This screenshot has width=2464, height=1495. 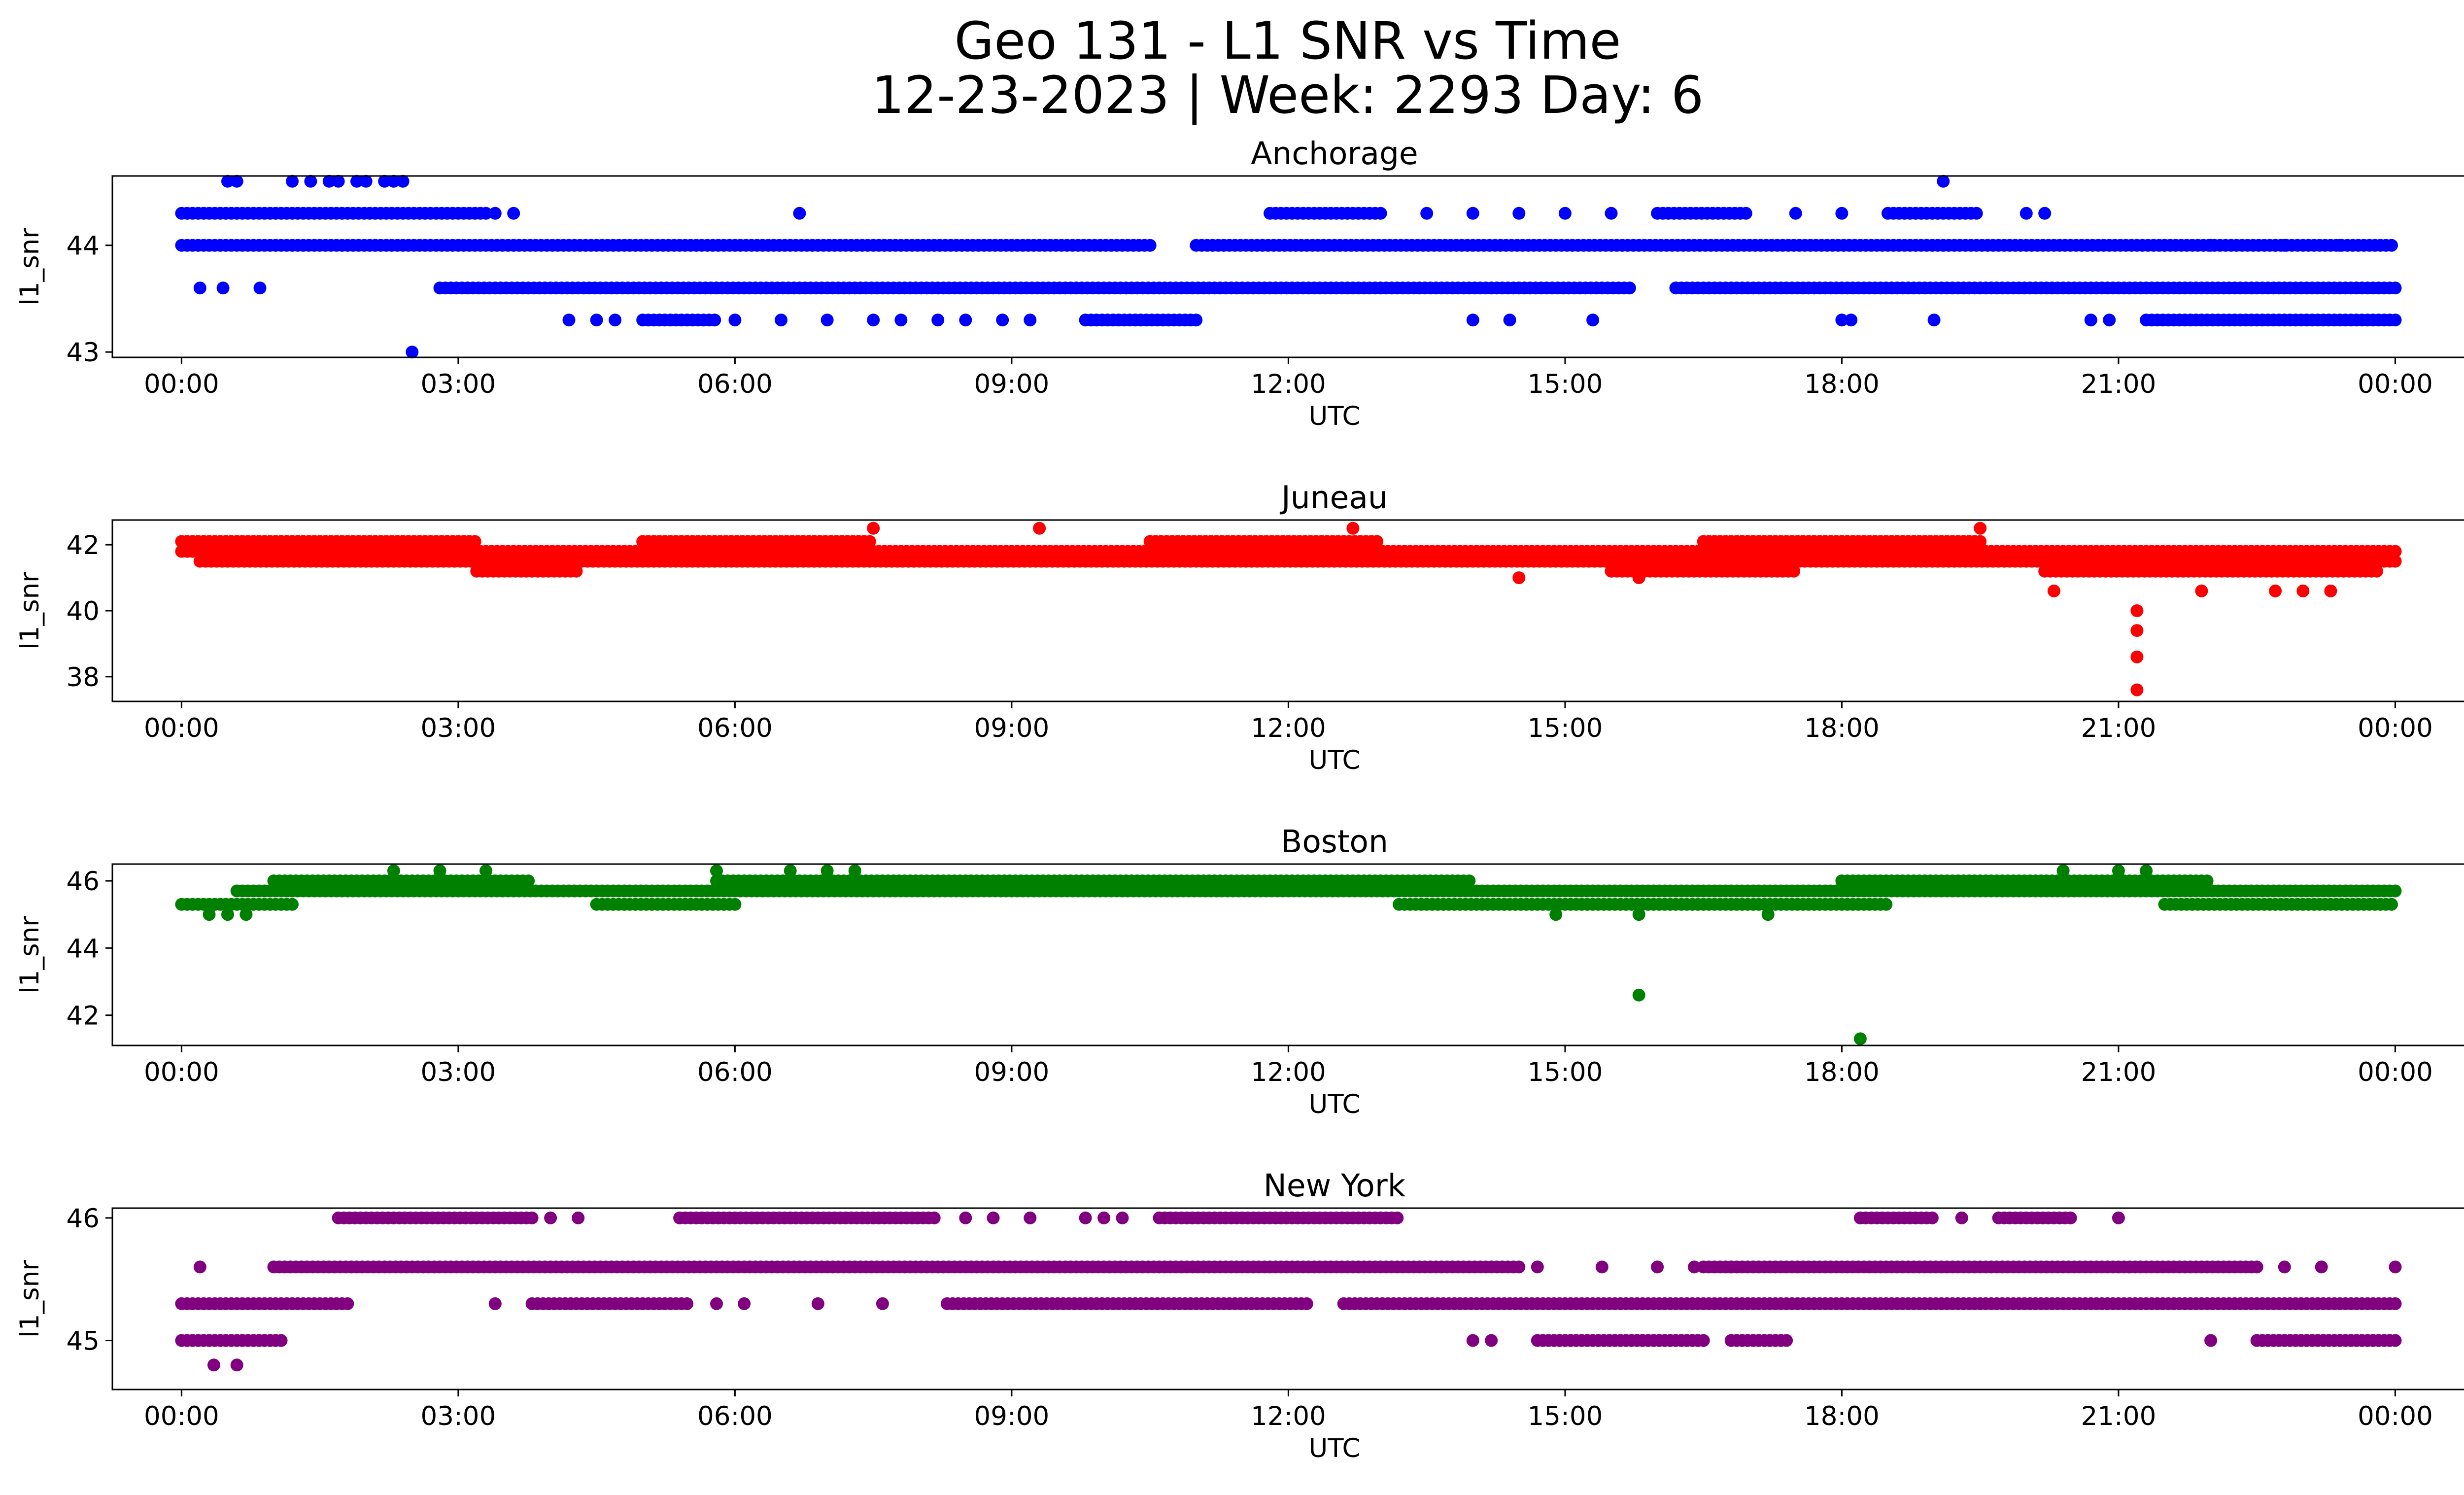 I want to click on series-juneau, so click(x=1288, y=609).